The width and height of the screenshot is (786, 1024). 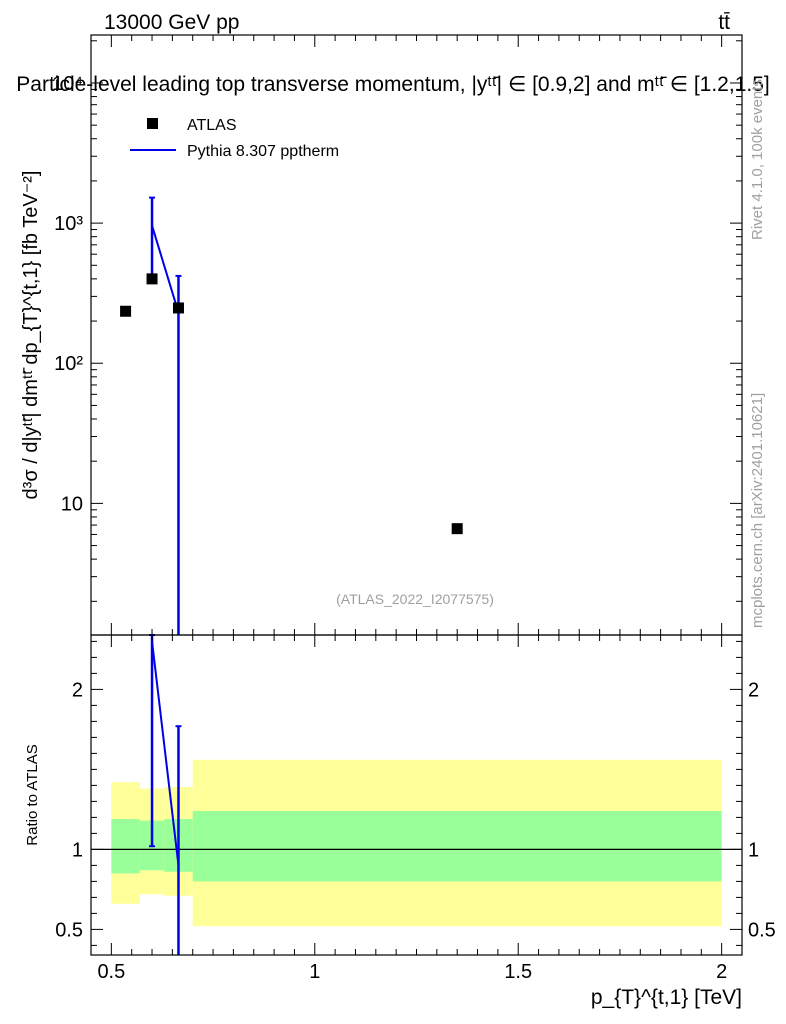 What do you see at coordinates (753, 690) in the screenshot?
I see `ratio-y-tick-label-right: 2` at bounding box center [753, 690].